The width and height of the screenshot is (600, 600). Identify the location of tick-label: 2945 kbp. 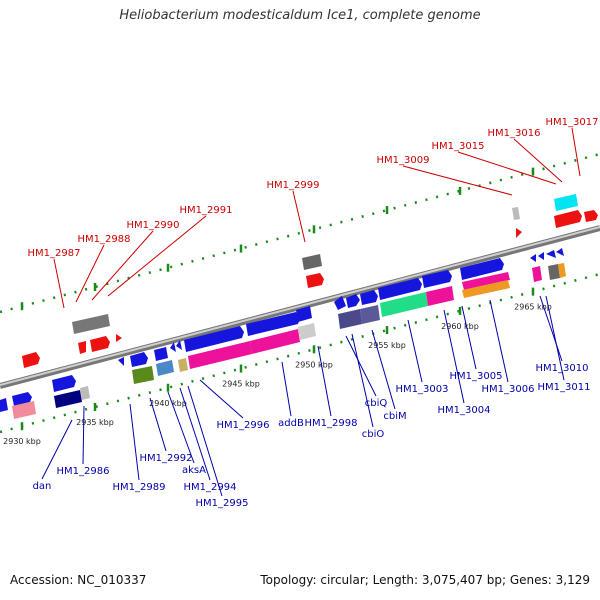
(241, 384).